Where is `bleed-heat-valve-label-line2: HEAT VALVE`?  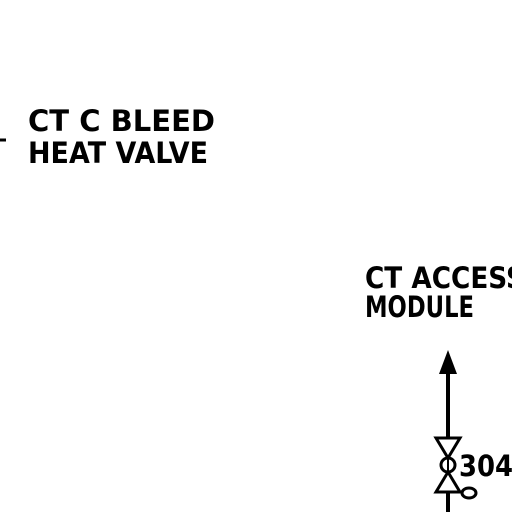 bleed-heat-valve-label-line2: HEAT VALVE is located at coordinates (118, 153).